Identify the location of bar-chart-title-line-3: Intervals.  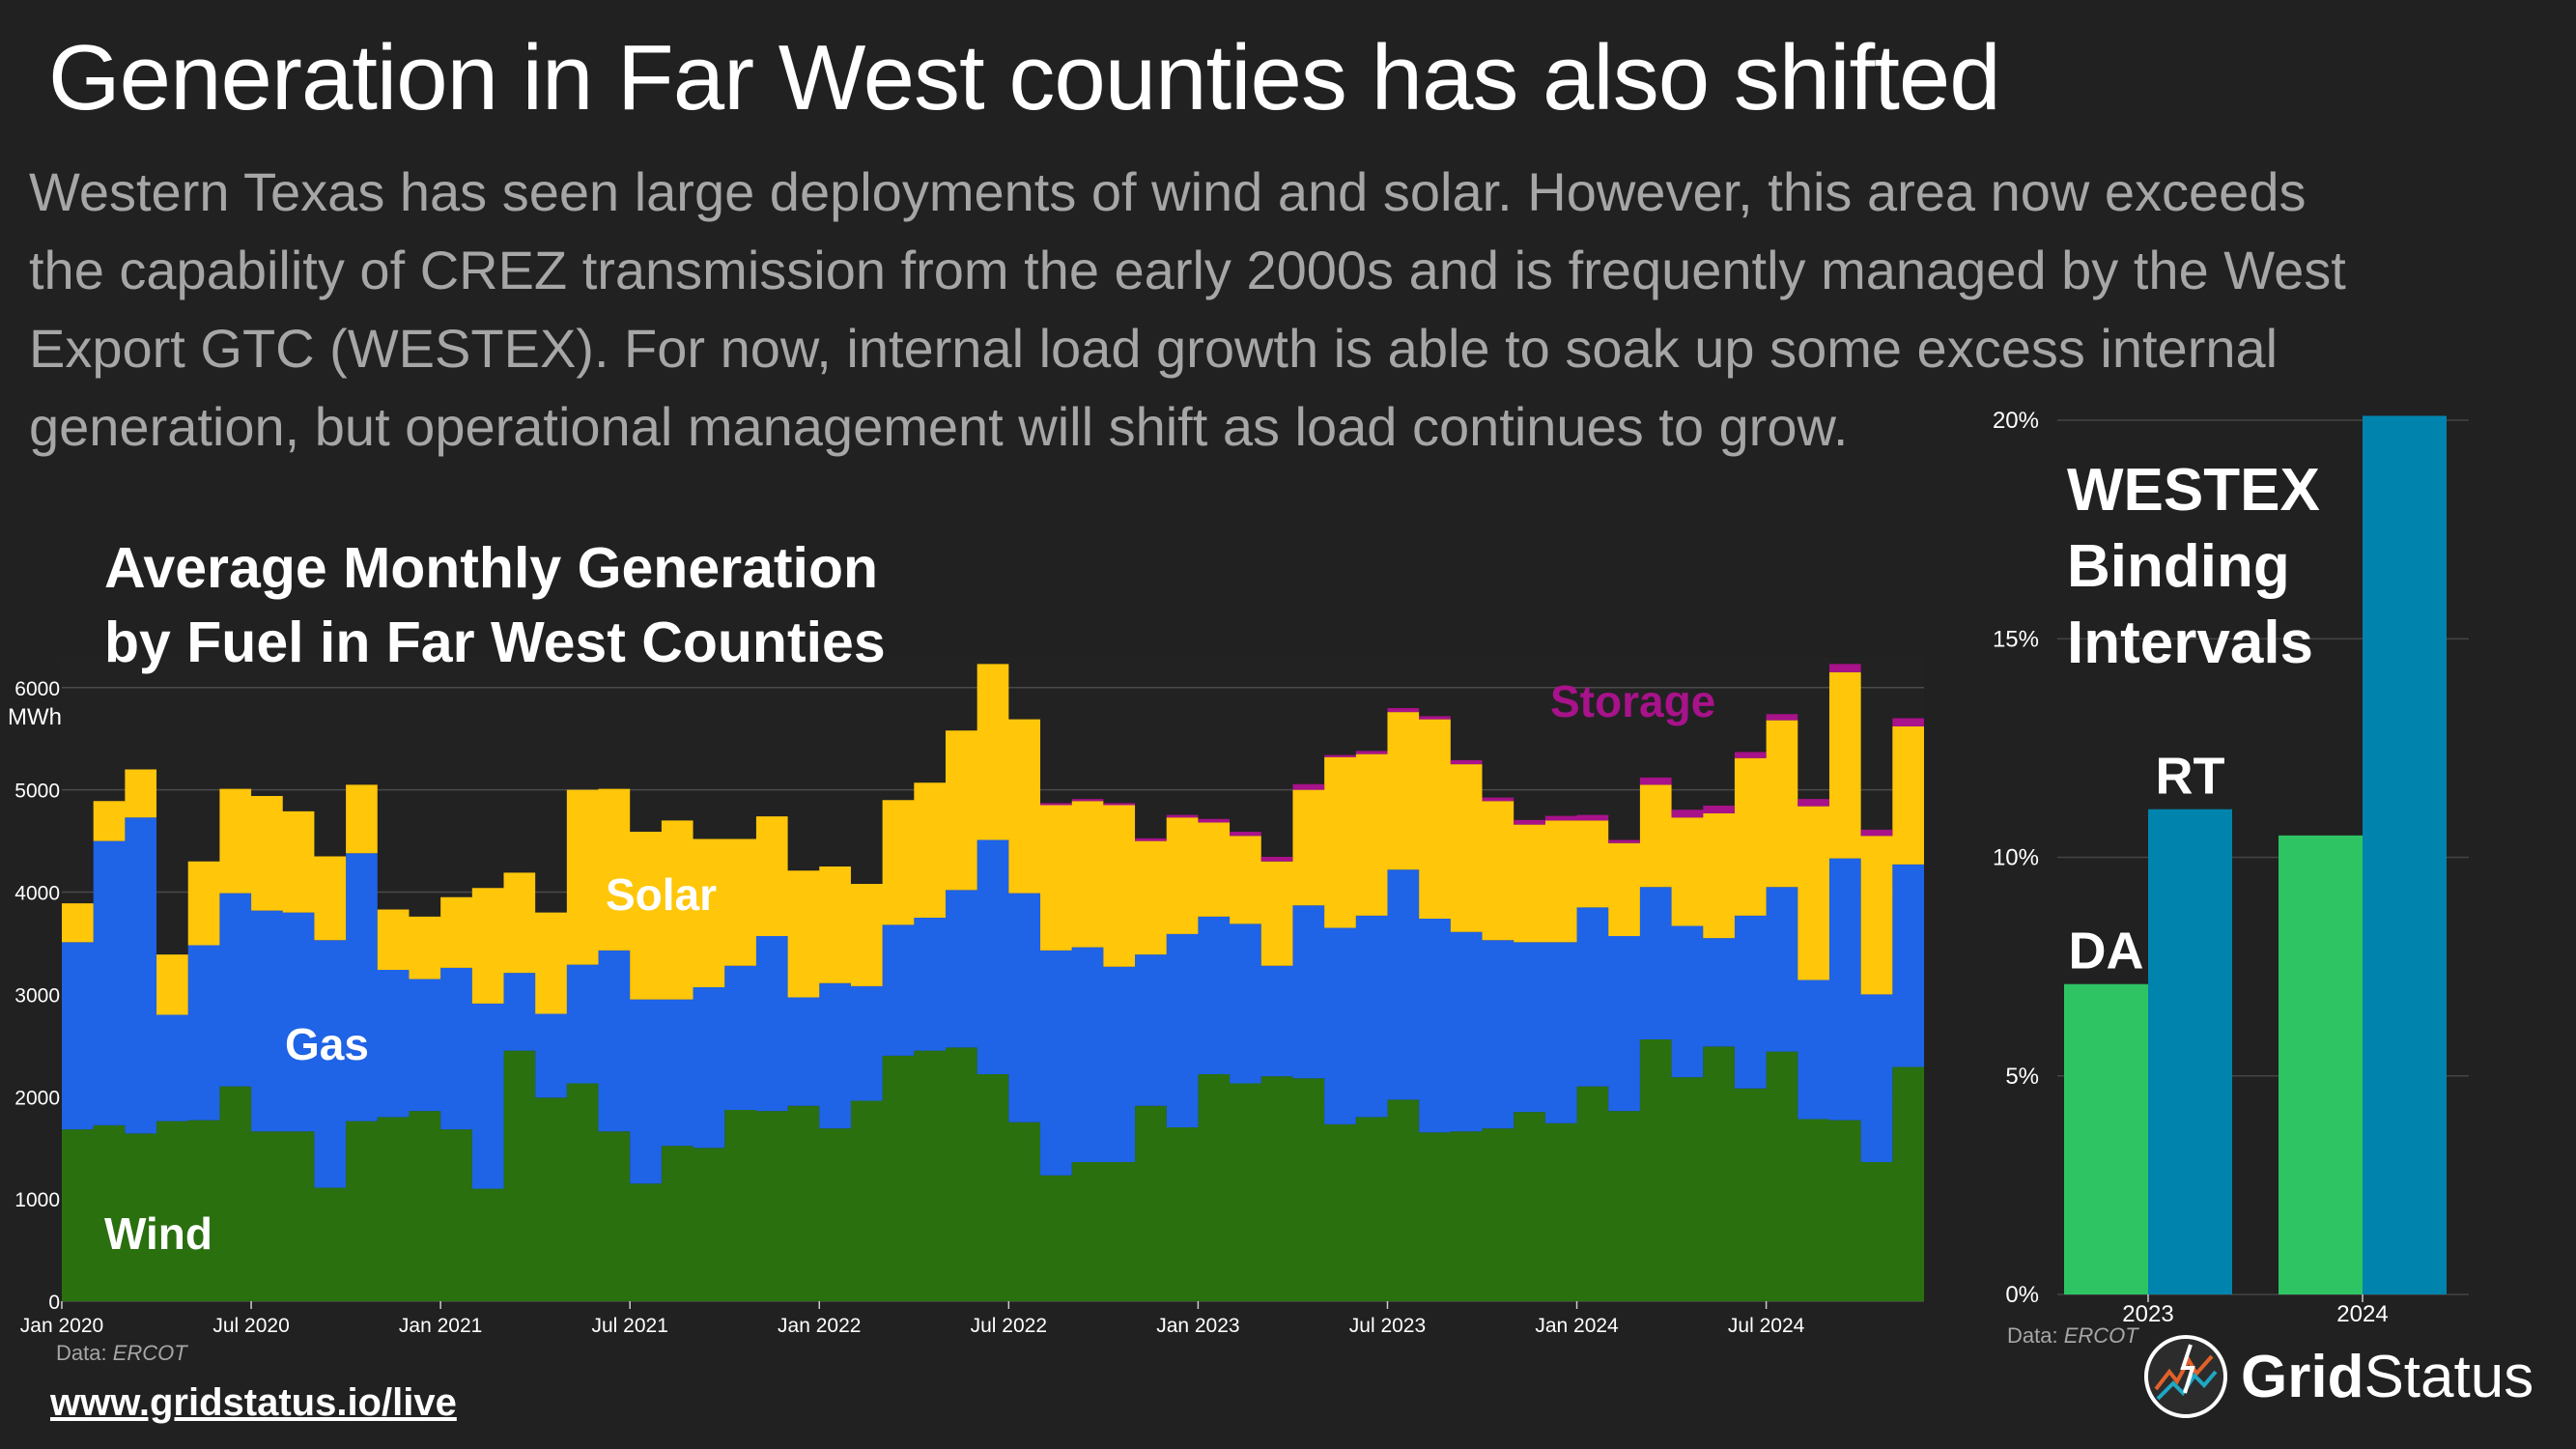
(2190, 643).